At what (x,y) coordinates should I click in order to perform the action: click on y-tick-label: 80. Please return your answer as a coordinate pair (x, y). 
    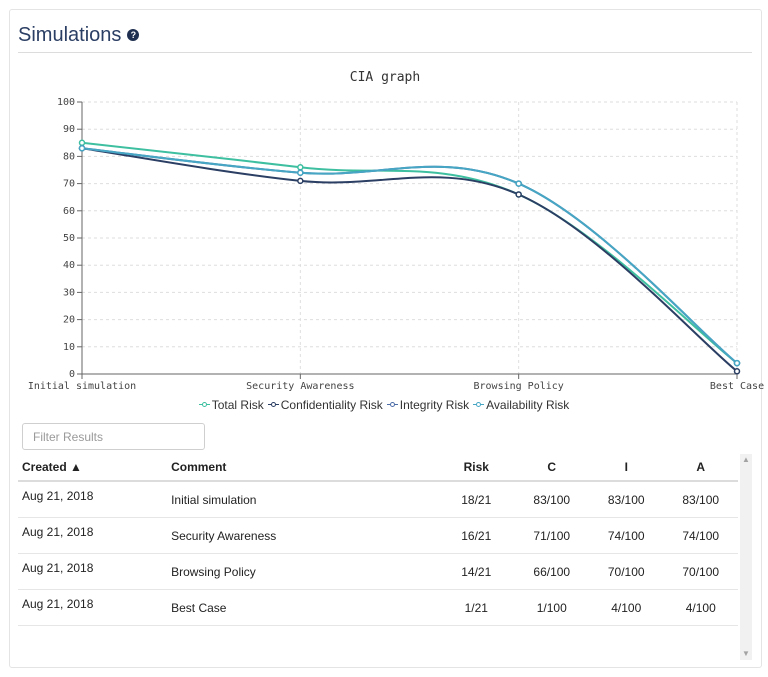
    Looking at the image, I should click on (69, 156).